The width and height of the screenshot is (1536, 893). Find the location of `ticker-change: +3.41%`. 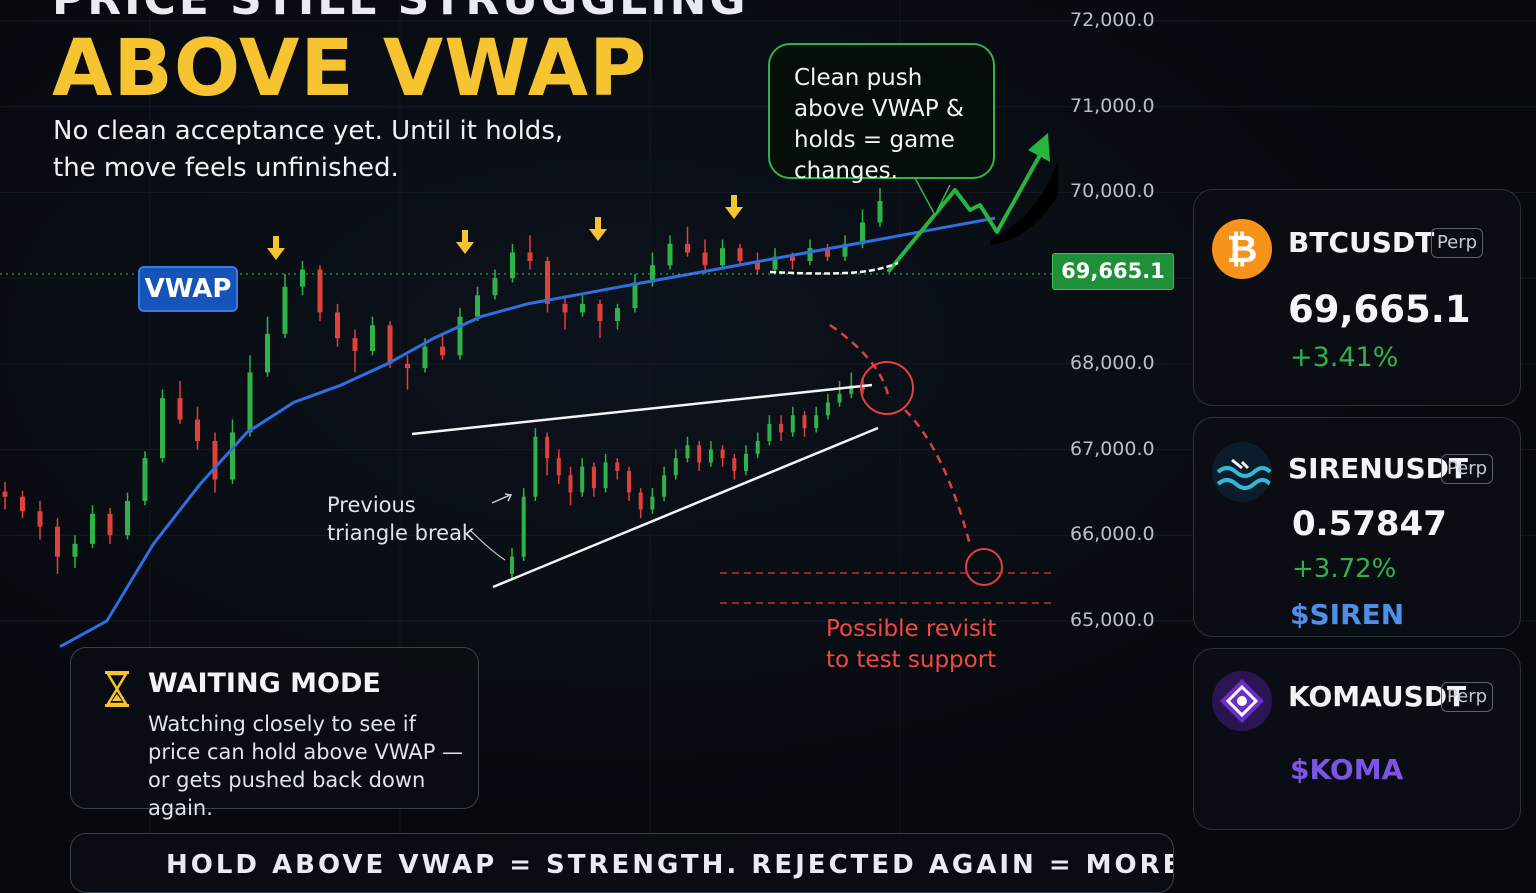

ticker-change: +3.41% is located at coordinates (1344, 357).